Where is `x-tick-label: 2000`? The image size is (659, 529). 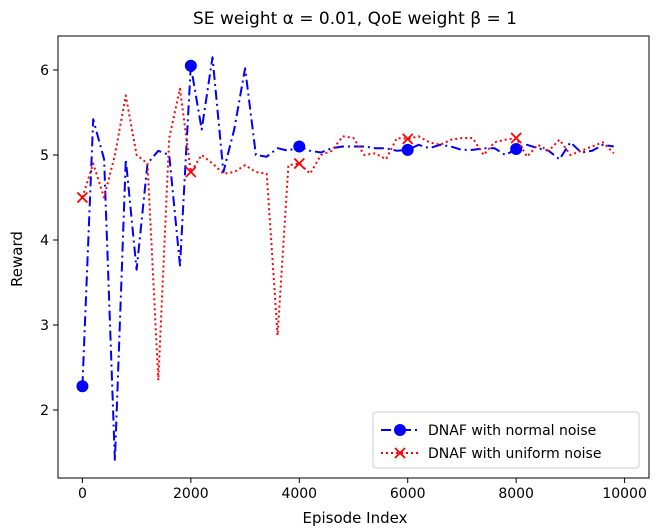 x-tick-label: 2000 is located at coordinates (191, 494).